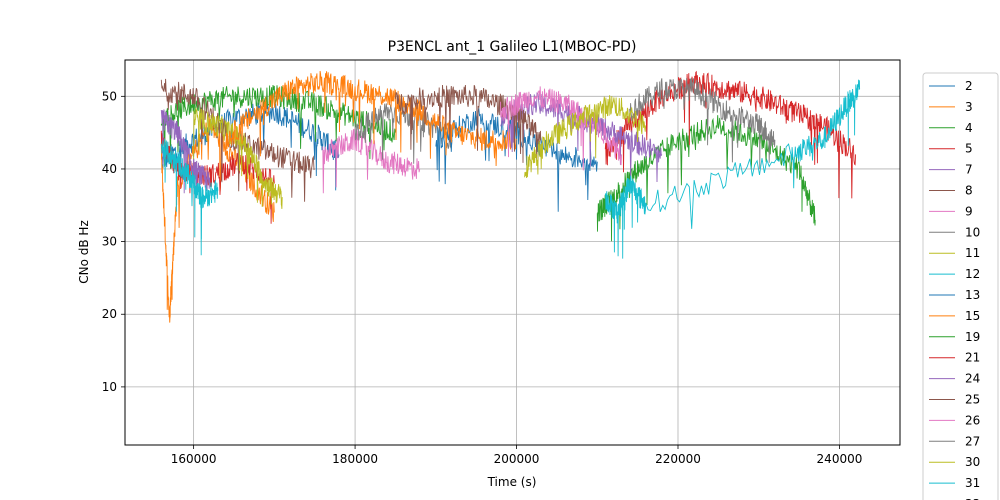 The image size is (1000, 500). I want to click on legend-label-13: 13, so click(972, 295).